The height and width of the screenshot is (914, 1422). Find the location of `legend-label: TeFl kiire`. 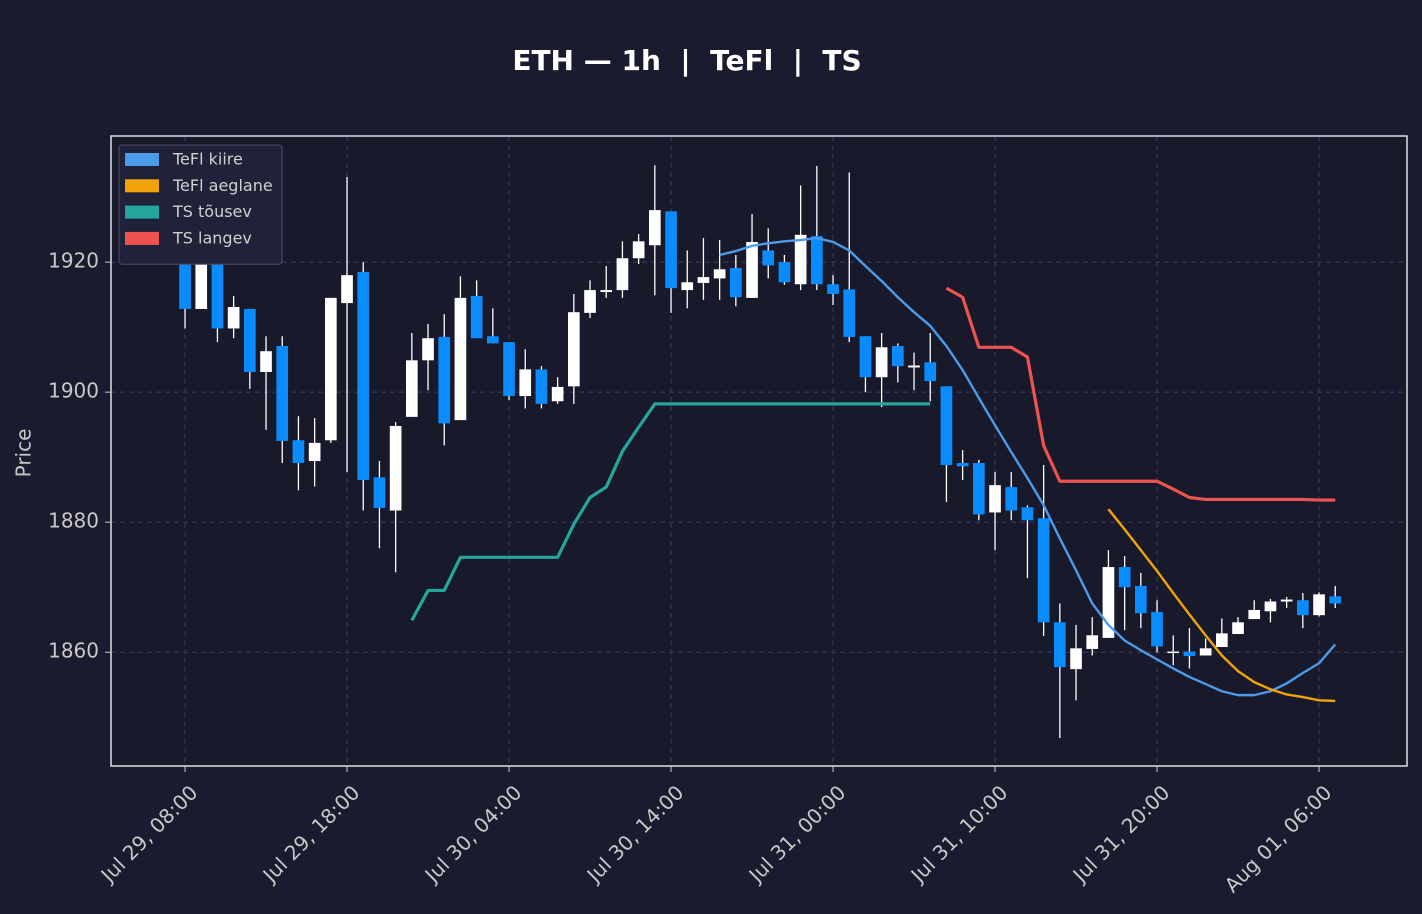

legend-label: TeFl kiire is located at coordinates (207, 159).